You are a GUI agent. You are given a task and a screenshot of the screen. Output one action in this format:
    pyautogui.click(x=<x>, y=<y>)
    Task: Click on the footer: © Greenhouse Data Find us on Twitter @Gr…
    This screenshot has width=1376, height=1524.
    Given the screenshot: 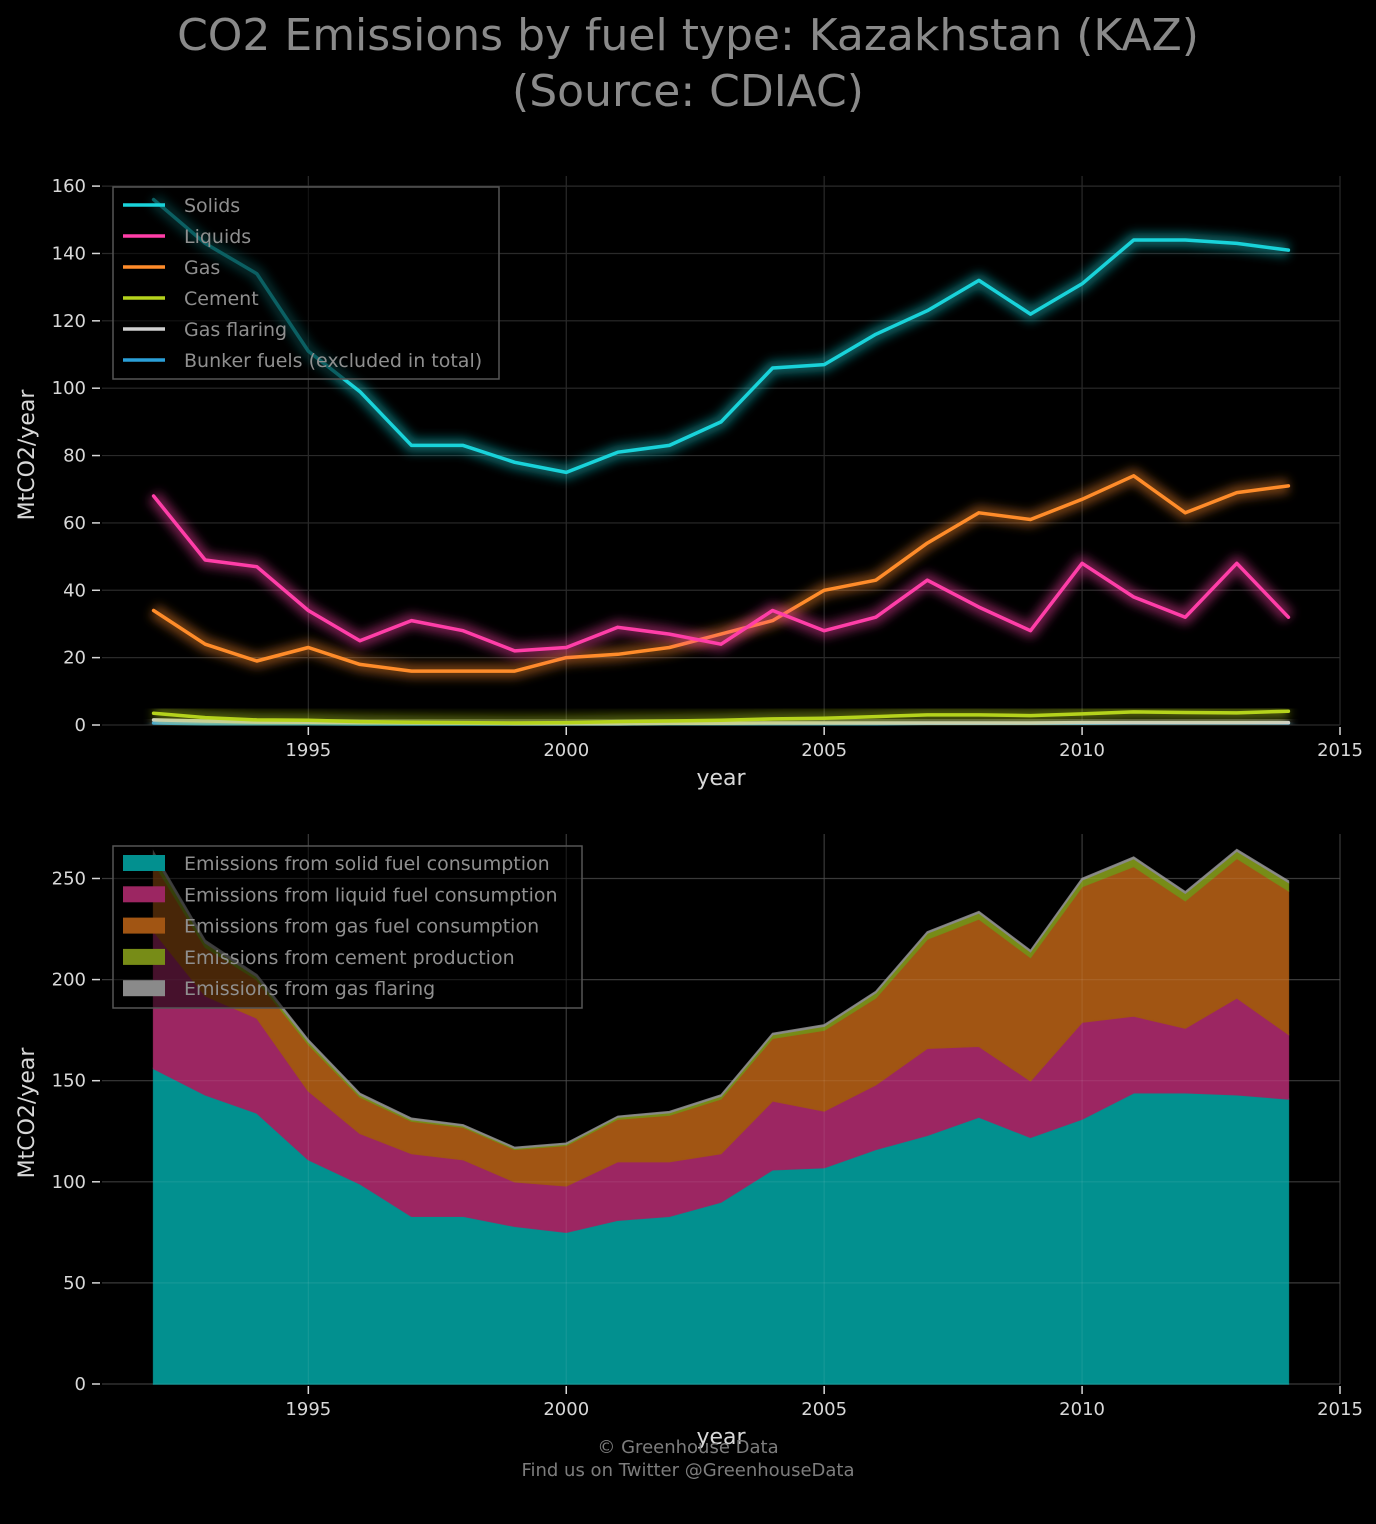 What is the action you would take?
    pyautogui.click(x=688, y=1459)
    